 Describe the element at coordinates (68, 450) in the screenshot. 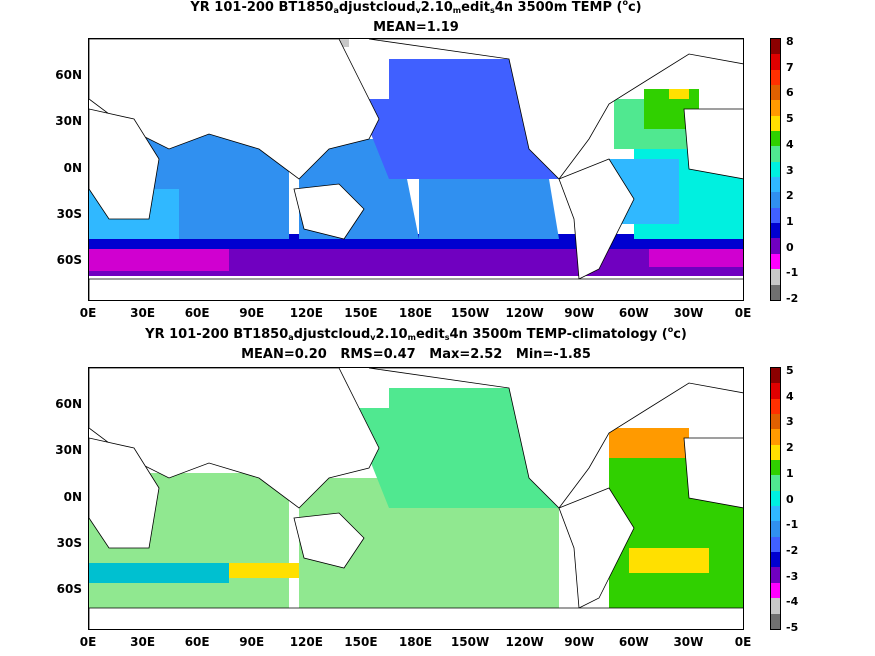

I see `lat-label: 30N` at that location.